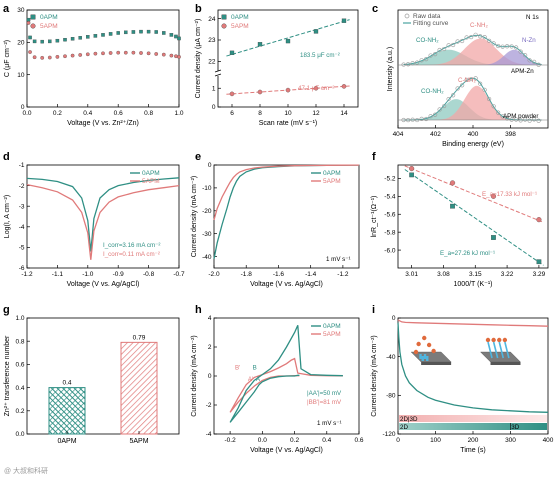 This screenshot has width=554, height=479. Describe the element at coordinates (467, 80) in the screenshot. I see `panel-c-bottom-label-cn: C-NH₂` at that location.